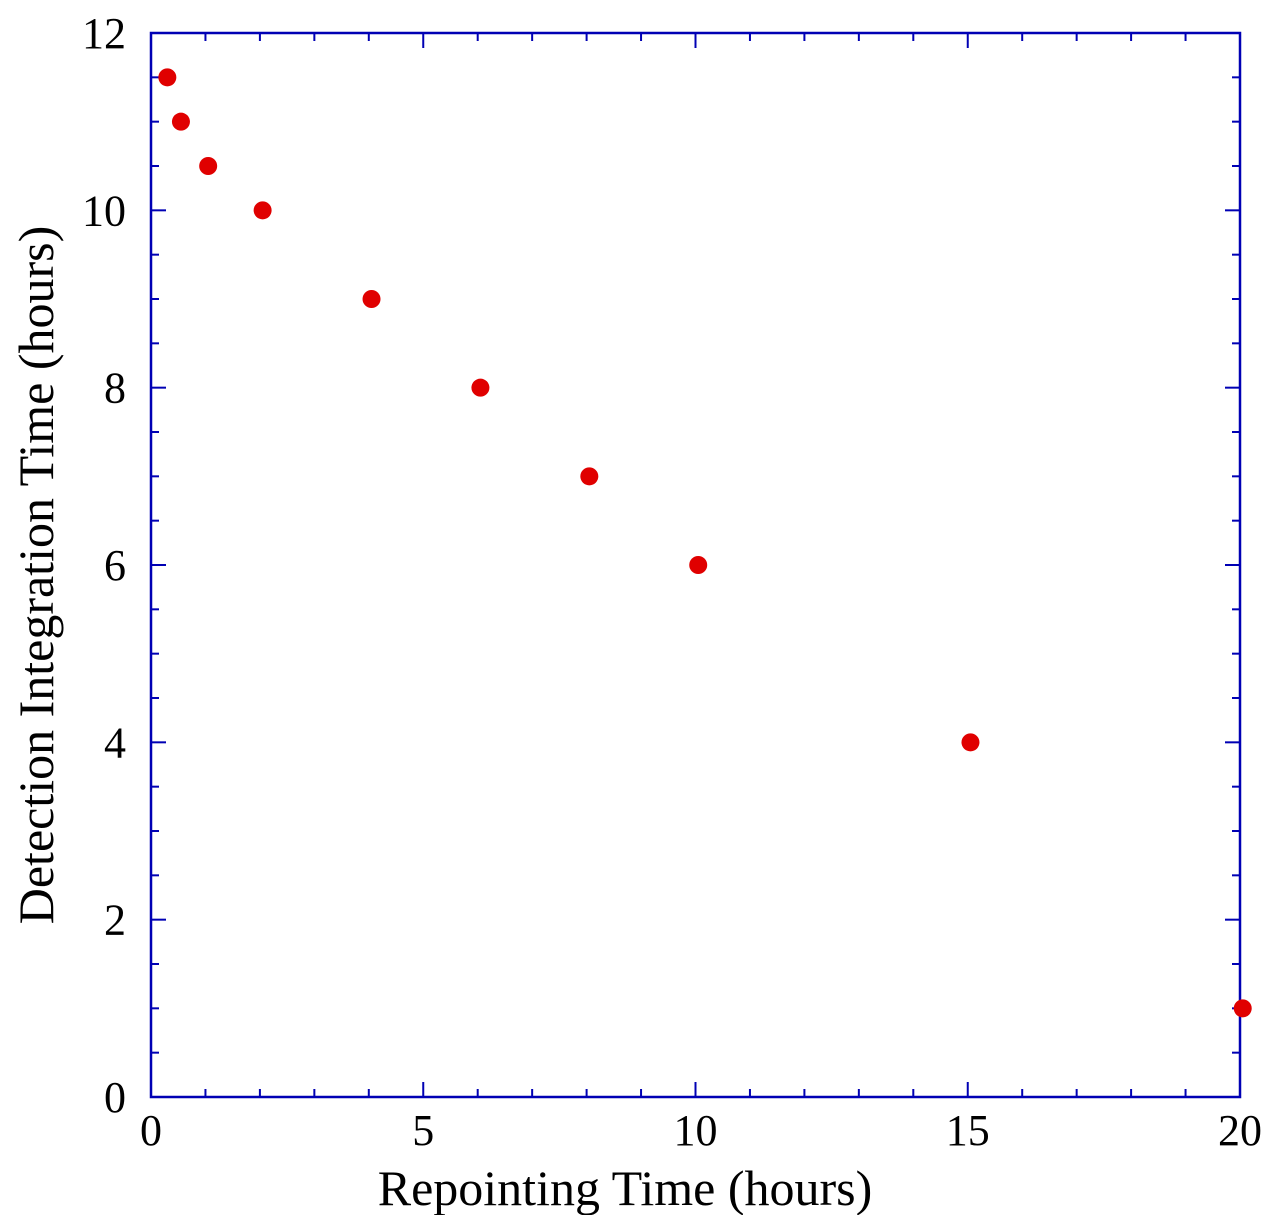 This screenshot has width=1264, height=1215. I want to click on x-tick-label: 5, so click(423, 1130).